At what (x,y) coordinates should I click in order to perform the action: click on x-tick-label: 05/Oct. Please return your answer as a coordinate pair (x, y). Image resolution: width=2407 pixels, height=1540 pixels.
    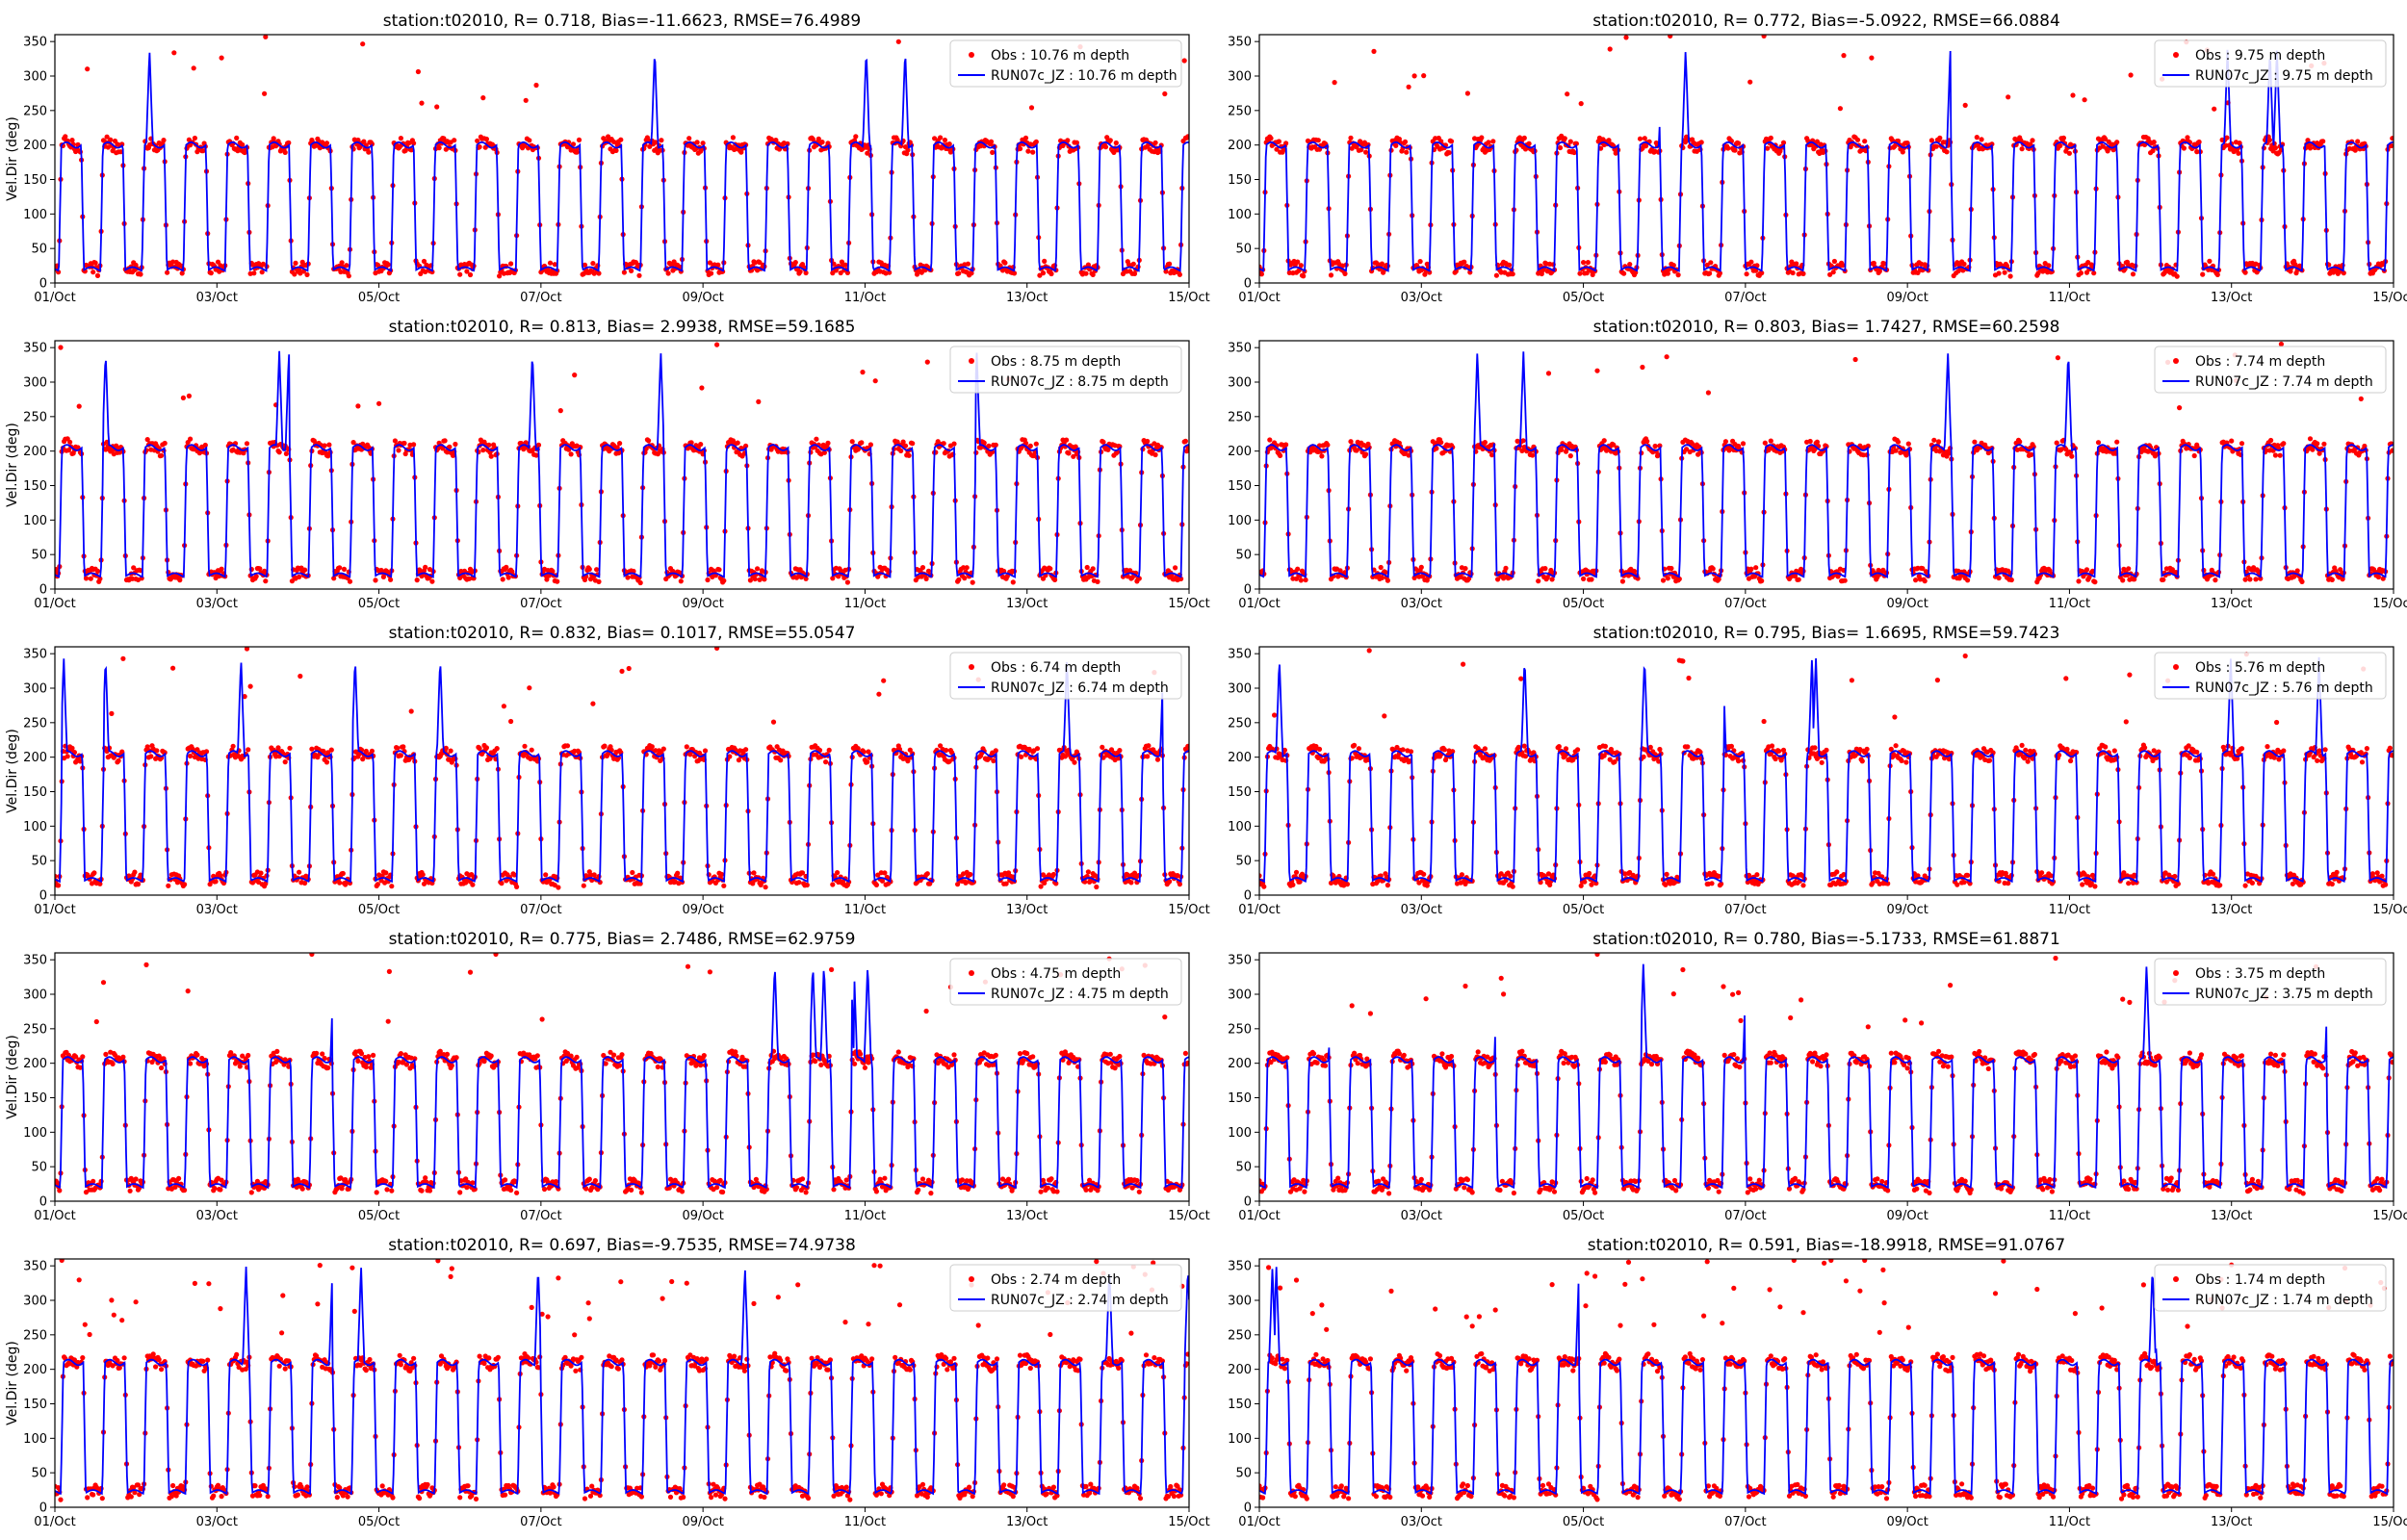
    Looking at the image, I should click on (379, 910).